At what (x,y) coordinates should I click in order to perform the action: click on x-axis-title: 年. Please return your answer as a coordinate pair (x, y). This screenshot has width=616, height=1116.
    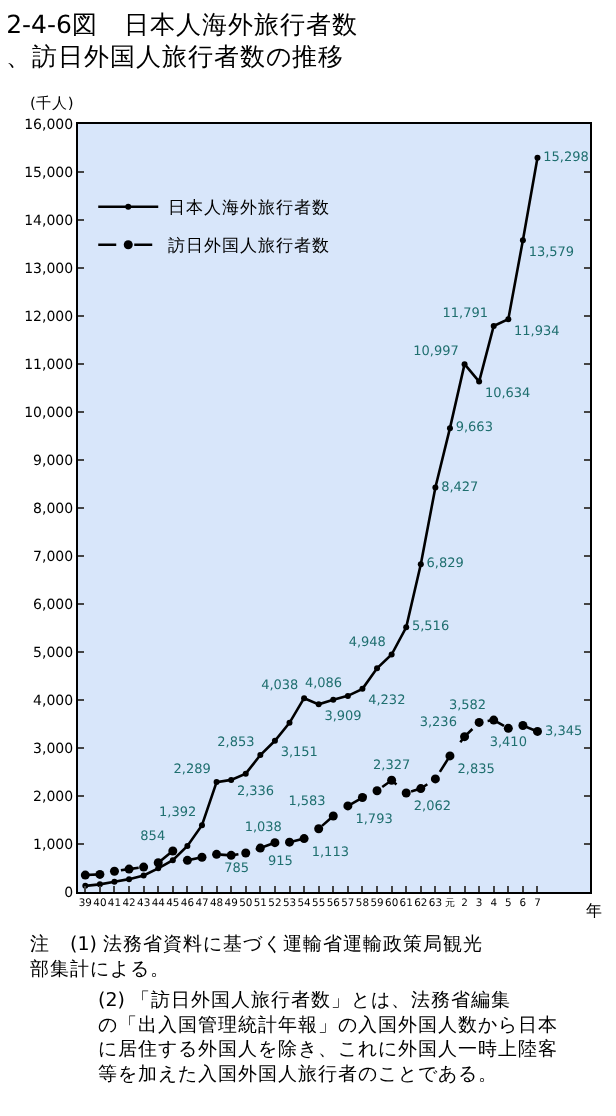
    Looking at the image, I should click on (594, 911).